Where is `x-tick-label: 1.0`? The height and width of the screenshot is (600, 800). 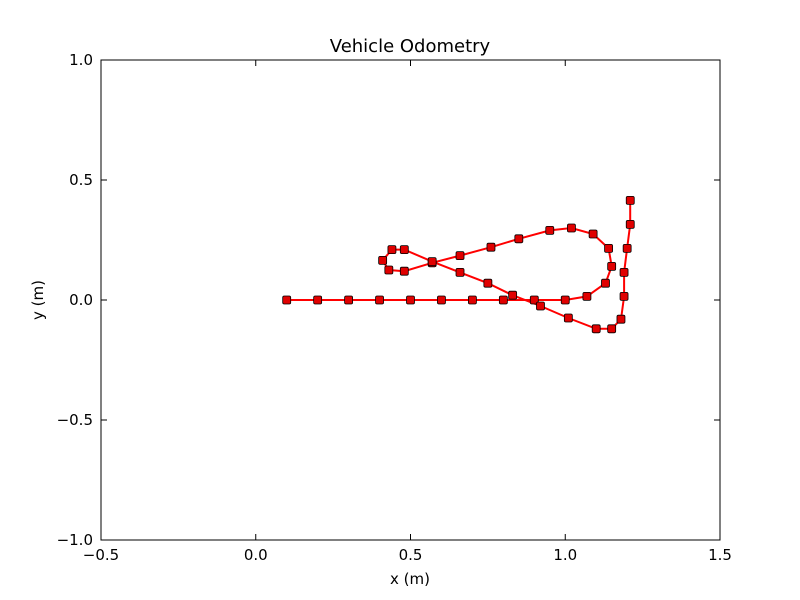
x-tick-label: 1.0 is located at coordinates (565, 555).